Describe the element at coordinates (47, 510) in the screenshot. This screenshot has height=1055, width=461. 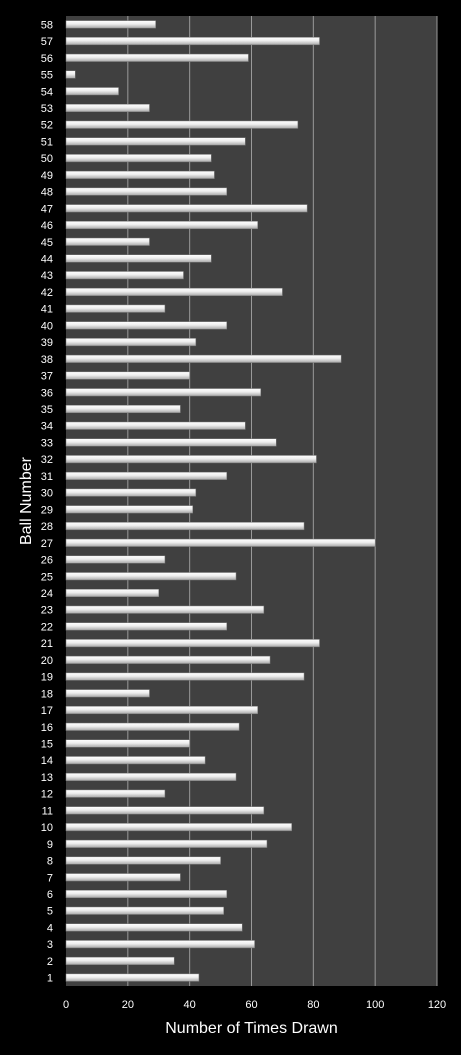
I see `y-tick-label: 29` at that location.